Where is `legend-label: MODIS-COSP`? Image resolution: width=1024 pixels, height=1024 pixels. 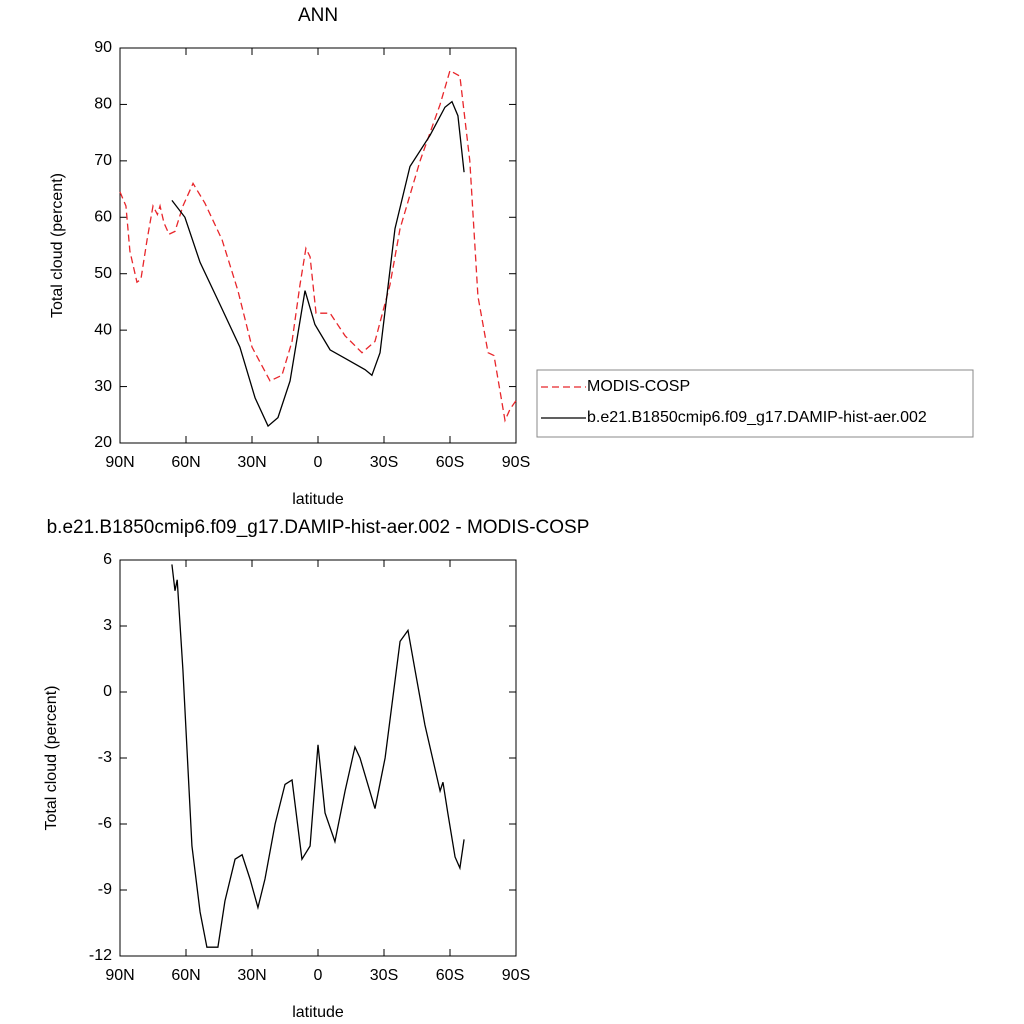
legend-label: MODIS-COSP is located at coordinates (638, 386).